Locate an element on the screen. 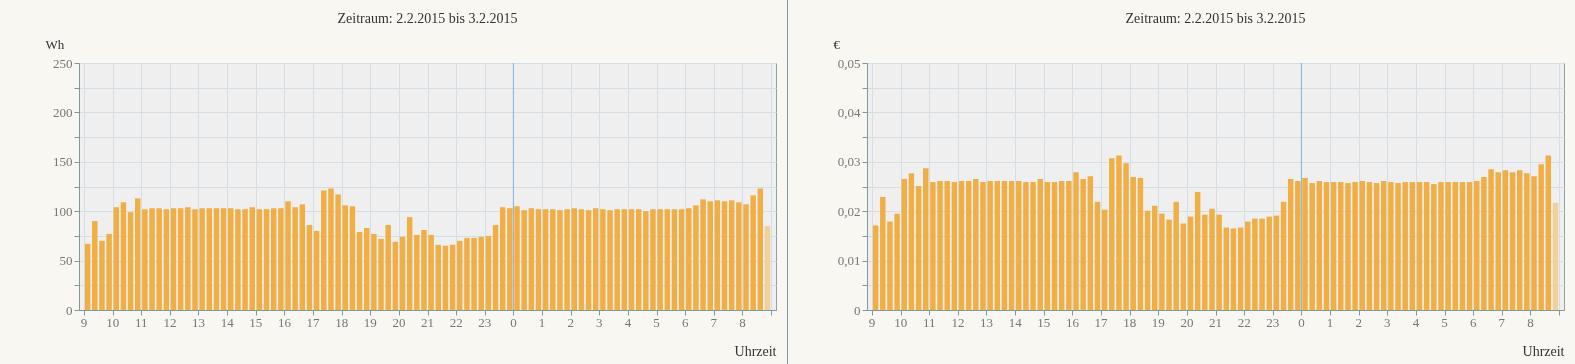  x-tick-label: 23 is located at coordinates (485, 322).